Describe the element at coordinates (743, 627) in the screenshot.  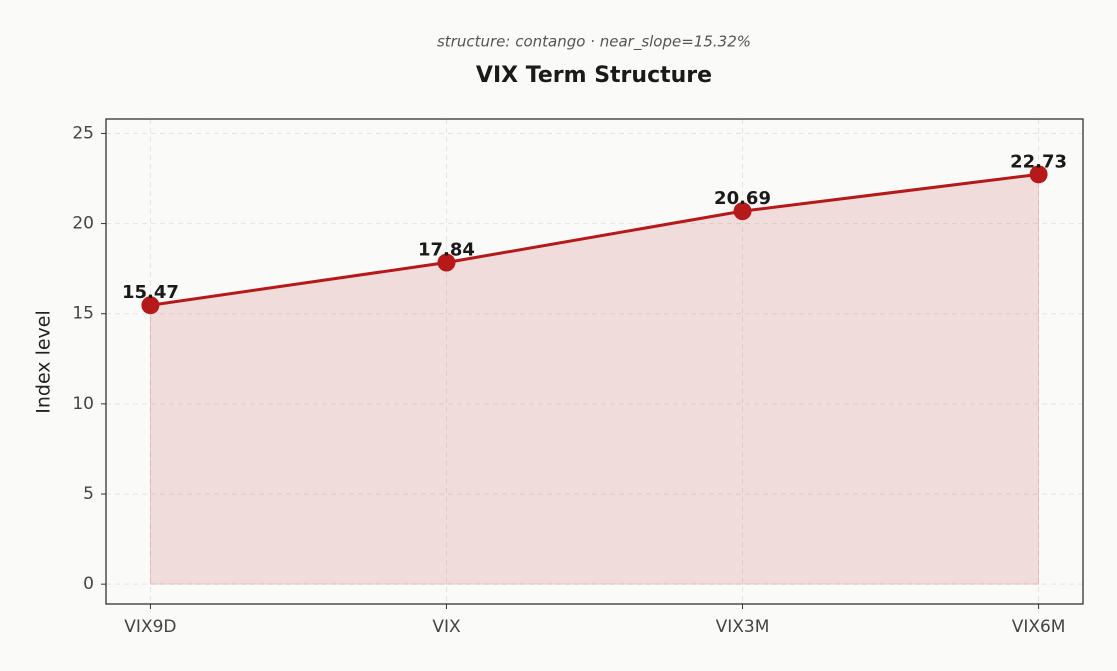
I see `x-tick-label: VIX3M` at that location.